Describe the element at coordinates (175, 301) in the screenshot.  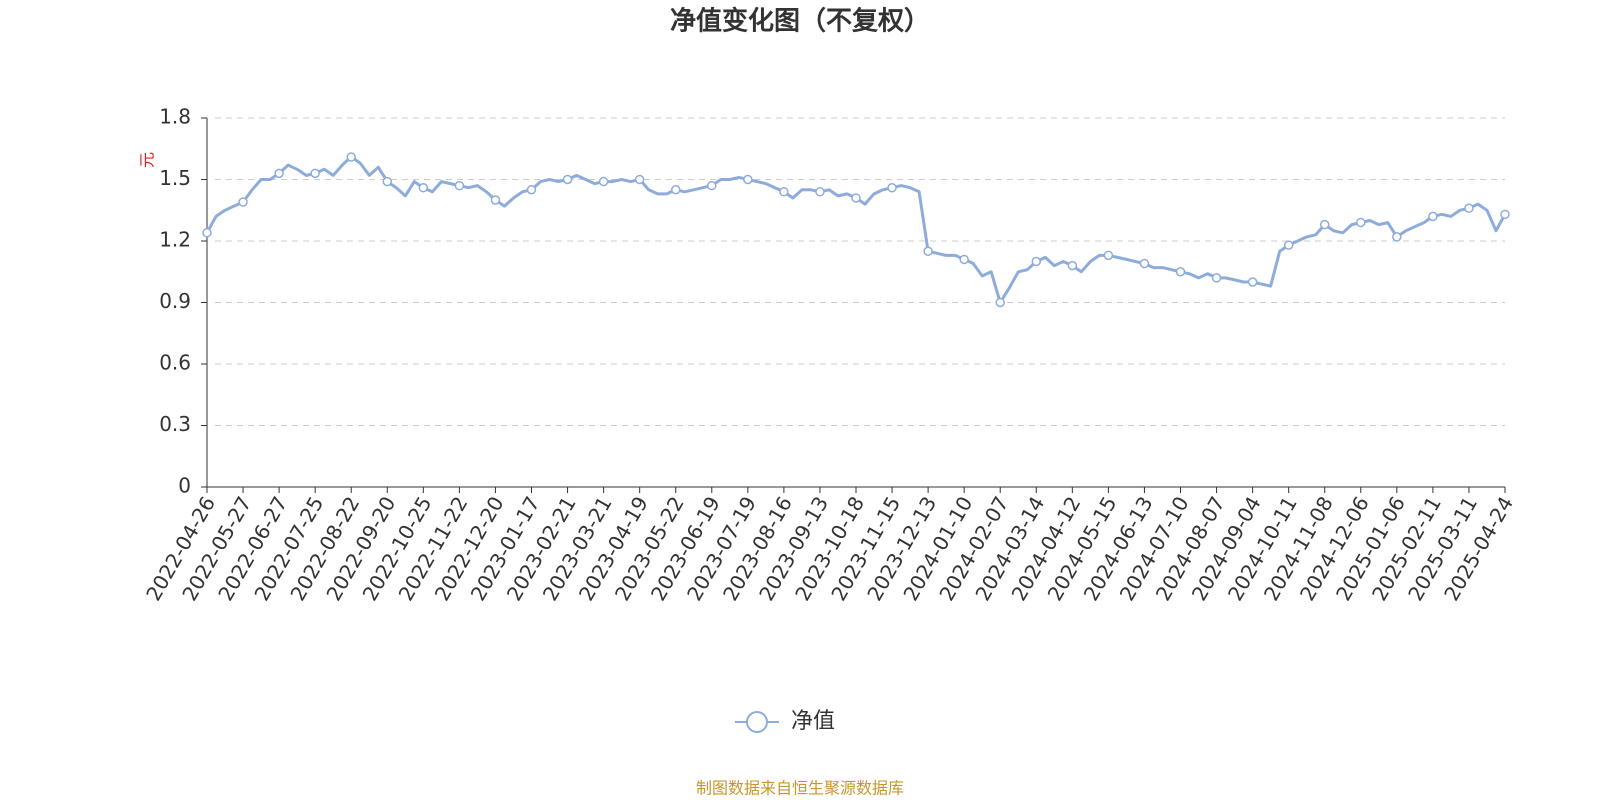
I see `y-tick-label: 0.9` at that location.